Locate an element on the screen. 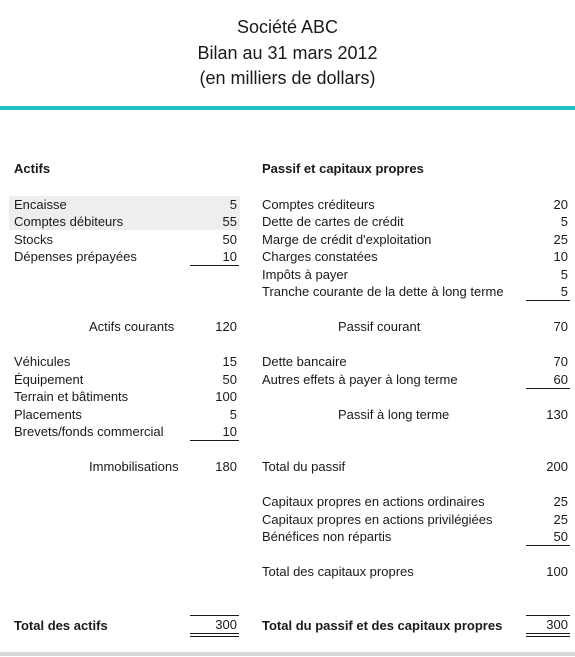 The width and height of the screenshot is (575, 657). asset-row-label: Terrain et bâtiments is located at coordinates (71, 396).